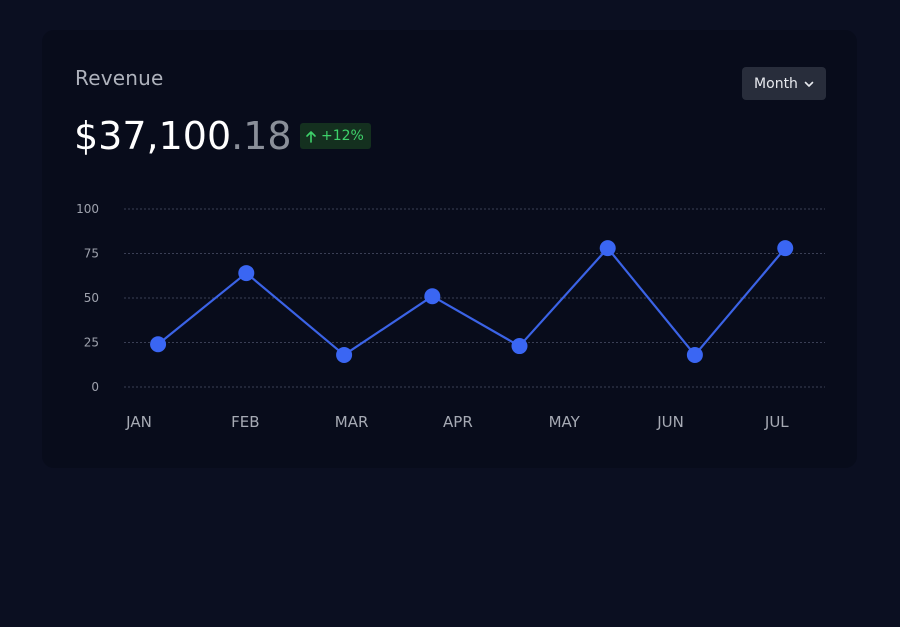 The height and width of the screenshot is (627, 900). I want to click on x-tick-label: MAR, so click(352, 422).